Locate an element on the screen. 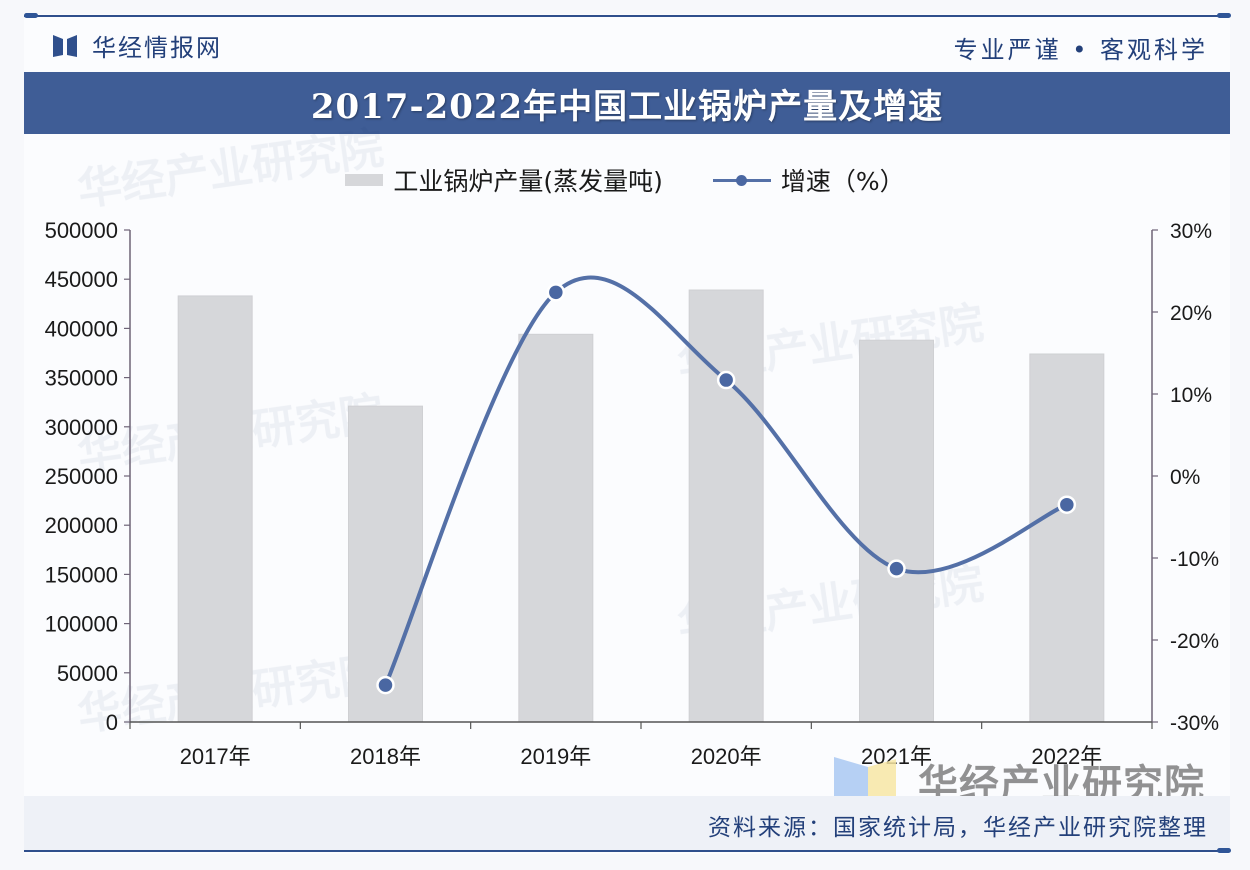 The height and width of the screenshot is (870, 1250). y-right-tick-label: -20% is located at coordinates (1194, 641).